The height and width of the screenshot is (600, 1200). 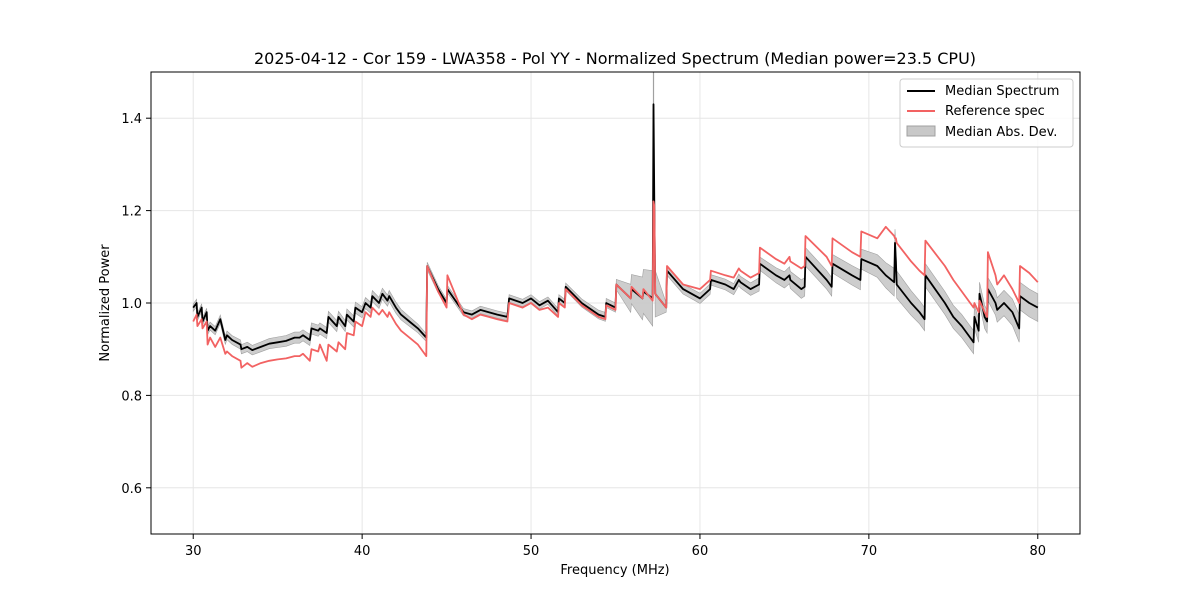 What do you see at coordinates (131, 212) in the screenshot?
I see `y-tick-label: 1.2` at bounding box center [131, 212].